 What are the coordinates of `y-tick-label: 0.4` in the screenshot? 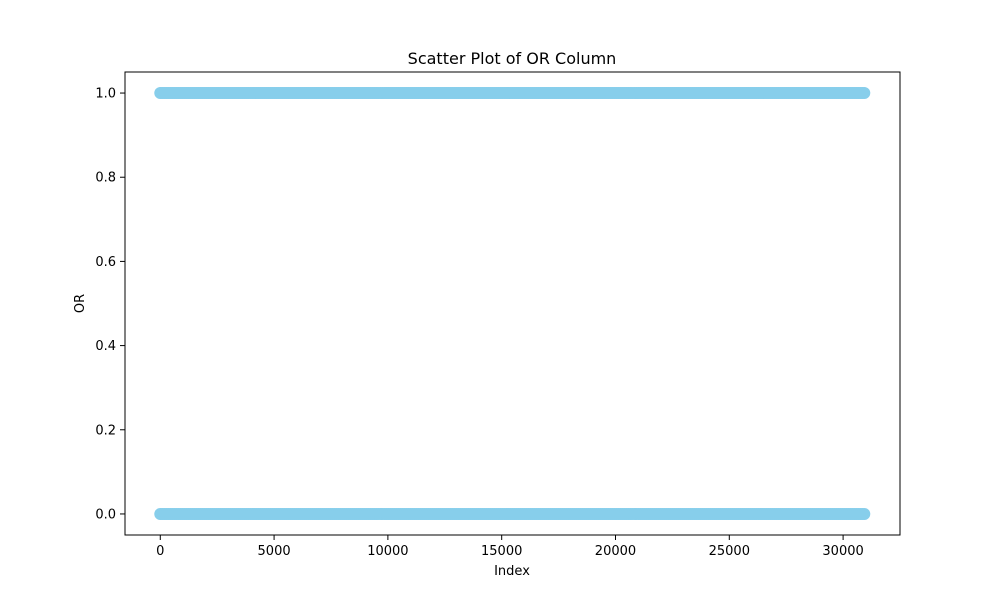 It's located at (105, 346).